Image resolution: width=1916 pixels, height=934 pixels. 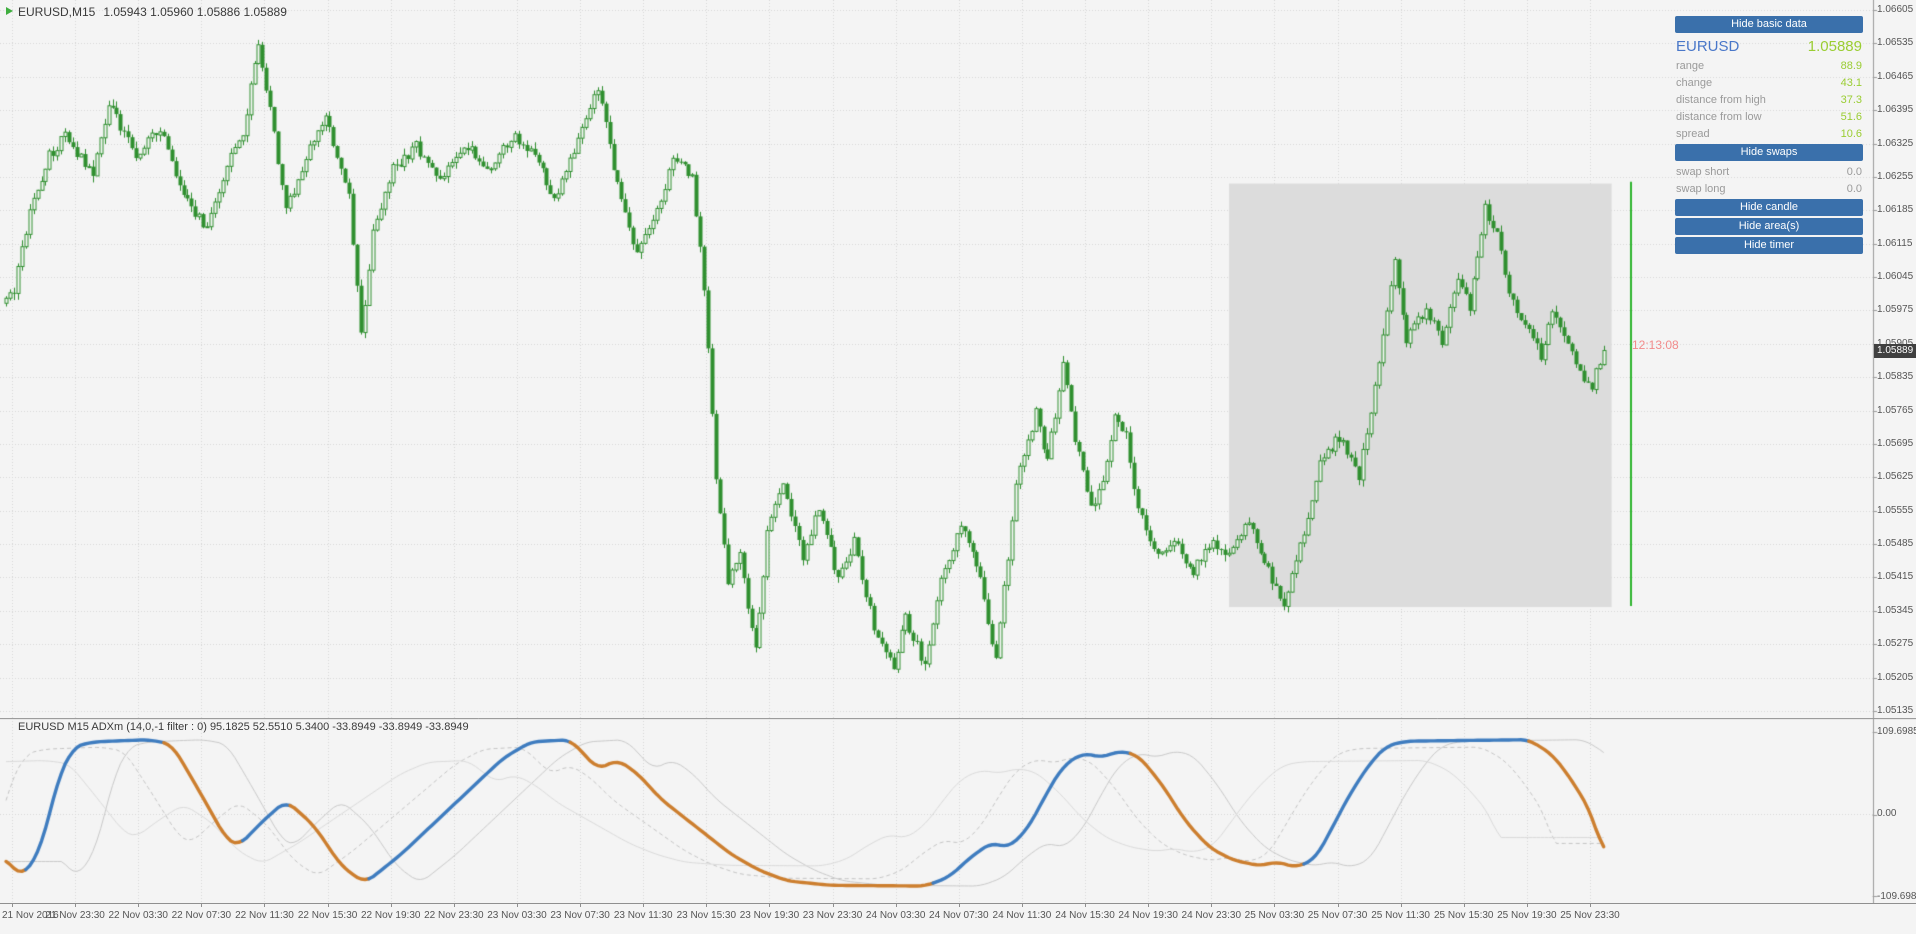 I want to click on time-axis-label: 23 Nov 03:30, so click(x=517, y=915).